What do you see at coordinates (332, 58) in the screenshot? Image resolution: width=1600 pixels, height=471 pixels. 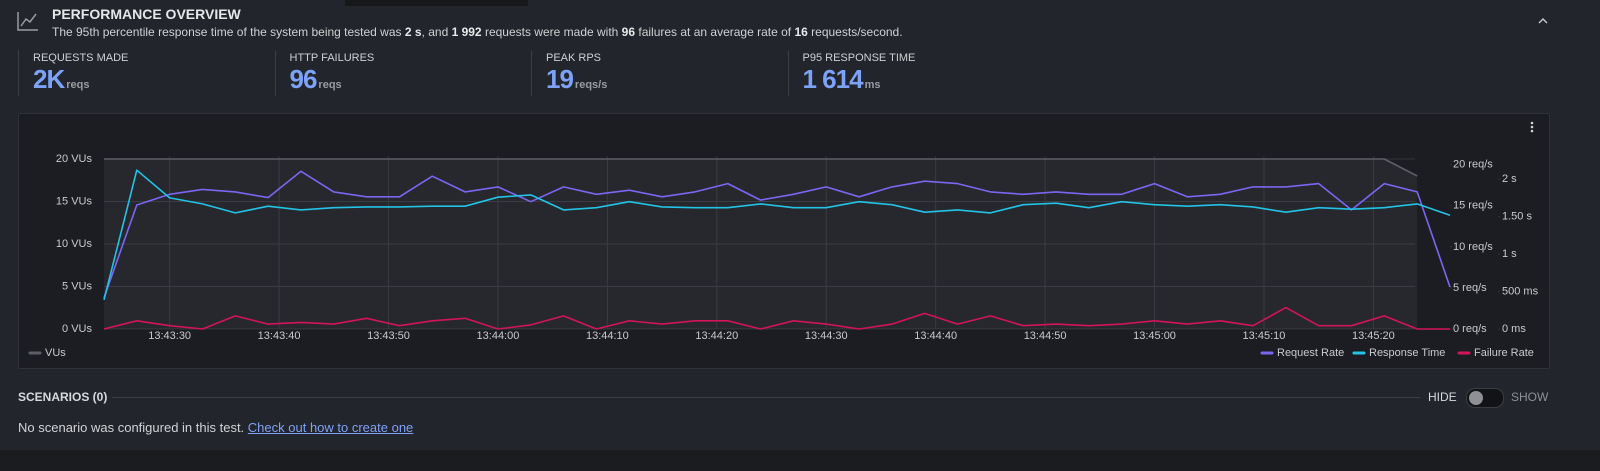 I see `stat-label: HTTP FAILURES` at bounding box center [332, 58].